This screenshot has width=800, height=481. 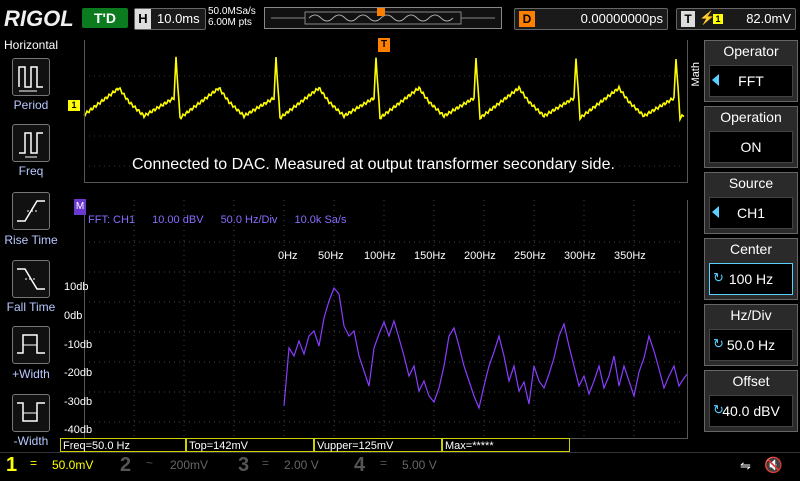 I want to click on ch3-number: 3, so click(x=244, y=465).